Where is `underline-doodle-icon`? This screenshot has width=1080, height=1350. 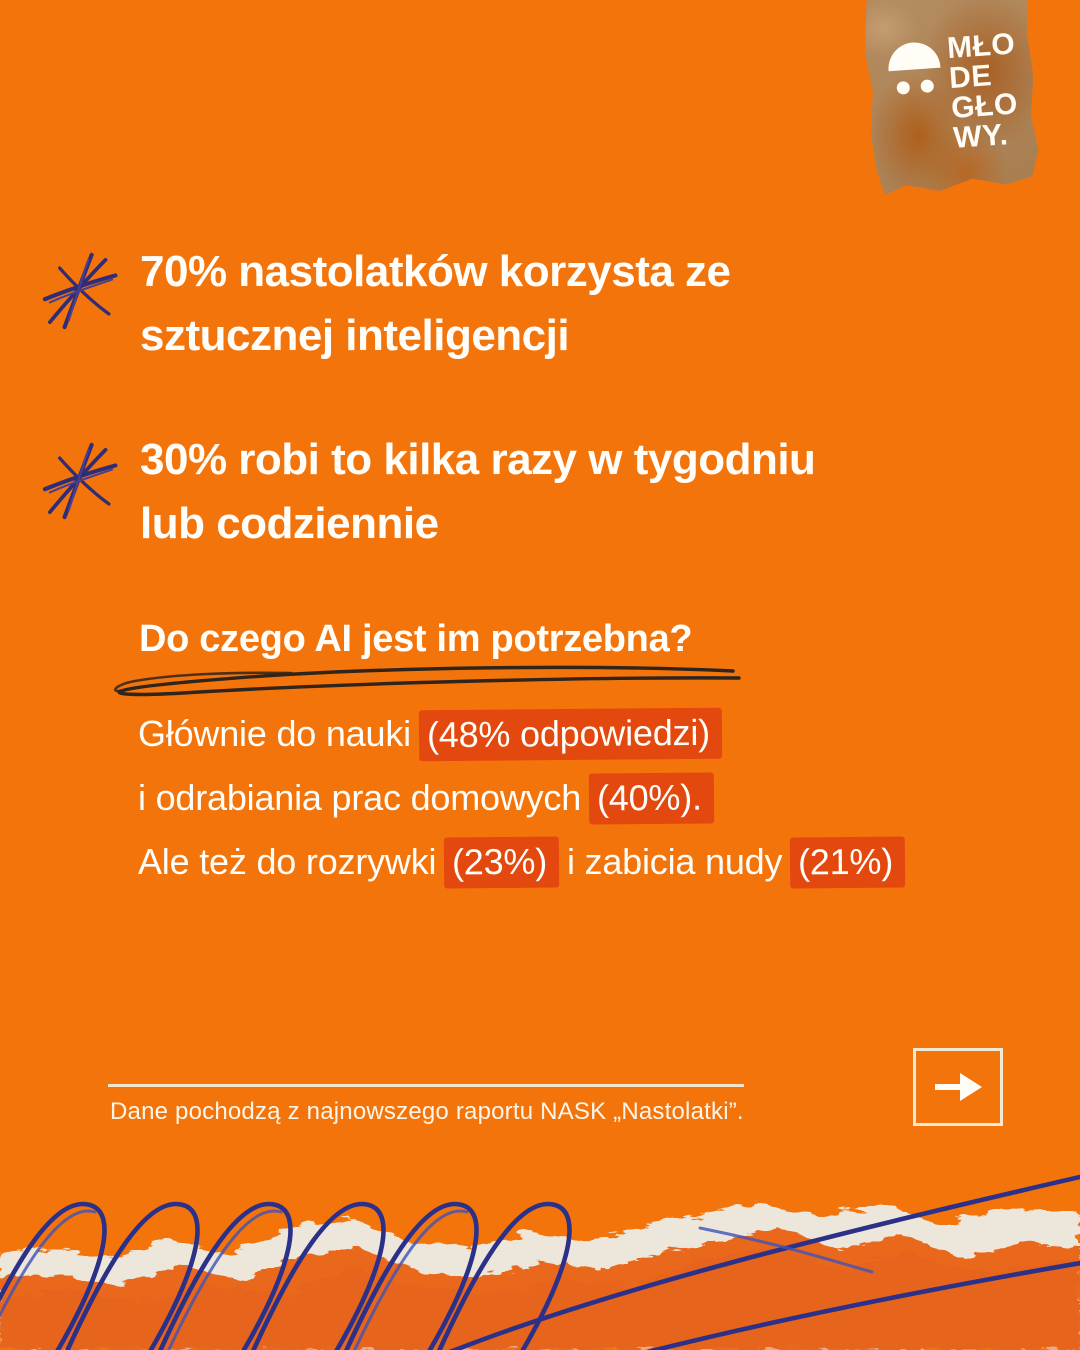 underline-doodle-icon is located at coordinates (427, 681).